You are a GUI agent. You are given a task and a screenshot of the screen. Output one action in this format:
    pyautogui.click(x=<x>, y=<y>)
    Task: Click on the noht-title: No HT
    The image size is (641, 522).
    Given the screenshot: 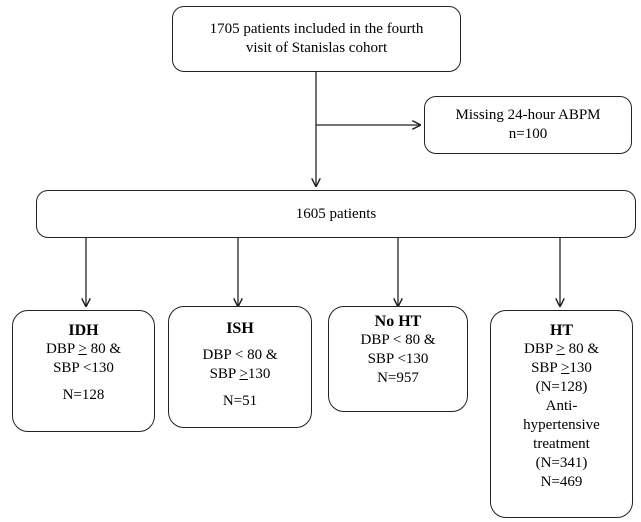 What is the action you would take?
    pyautogui.click(x=398, y=321)
    